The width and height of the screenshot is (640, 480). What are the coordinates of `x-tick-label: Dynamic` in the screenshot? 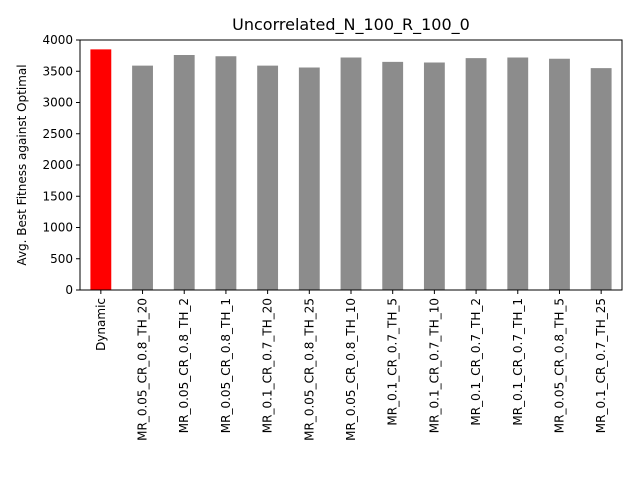 It's located at (101, 324).